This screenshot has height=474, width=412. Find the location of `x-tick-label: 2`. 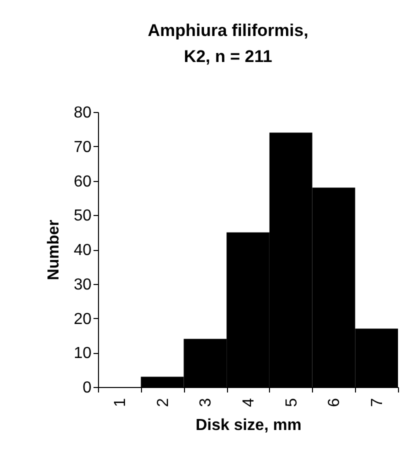

x-tick-label: 2 is located at coordinates (163, 402).